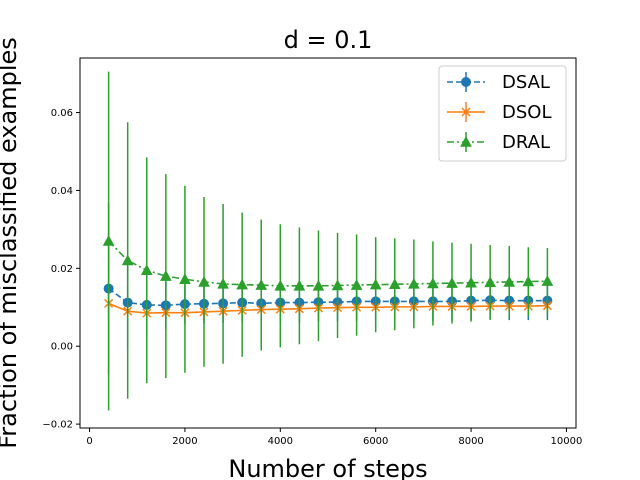 The image size is (640, 480). What do you see at coordinates (328, 308) in the screenshot?
I see `dsol-line` at bounding box center [328, 308].